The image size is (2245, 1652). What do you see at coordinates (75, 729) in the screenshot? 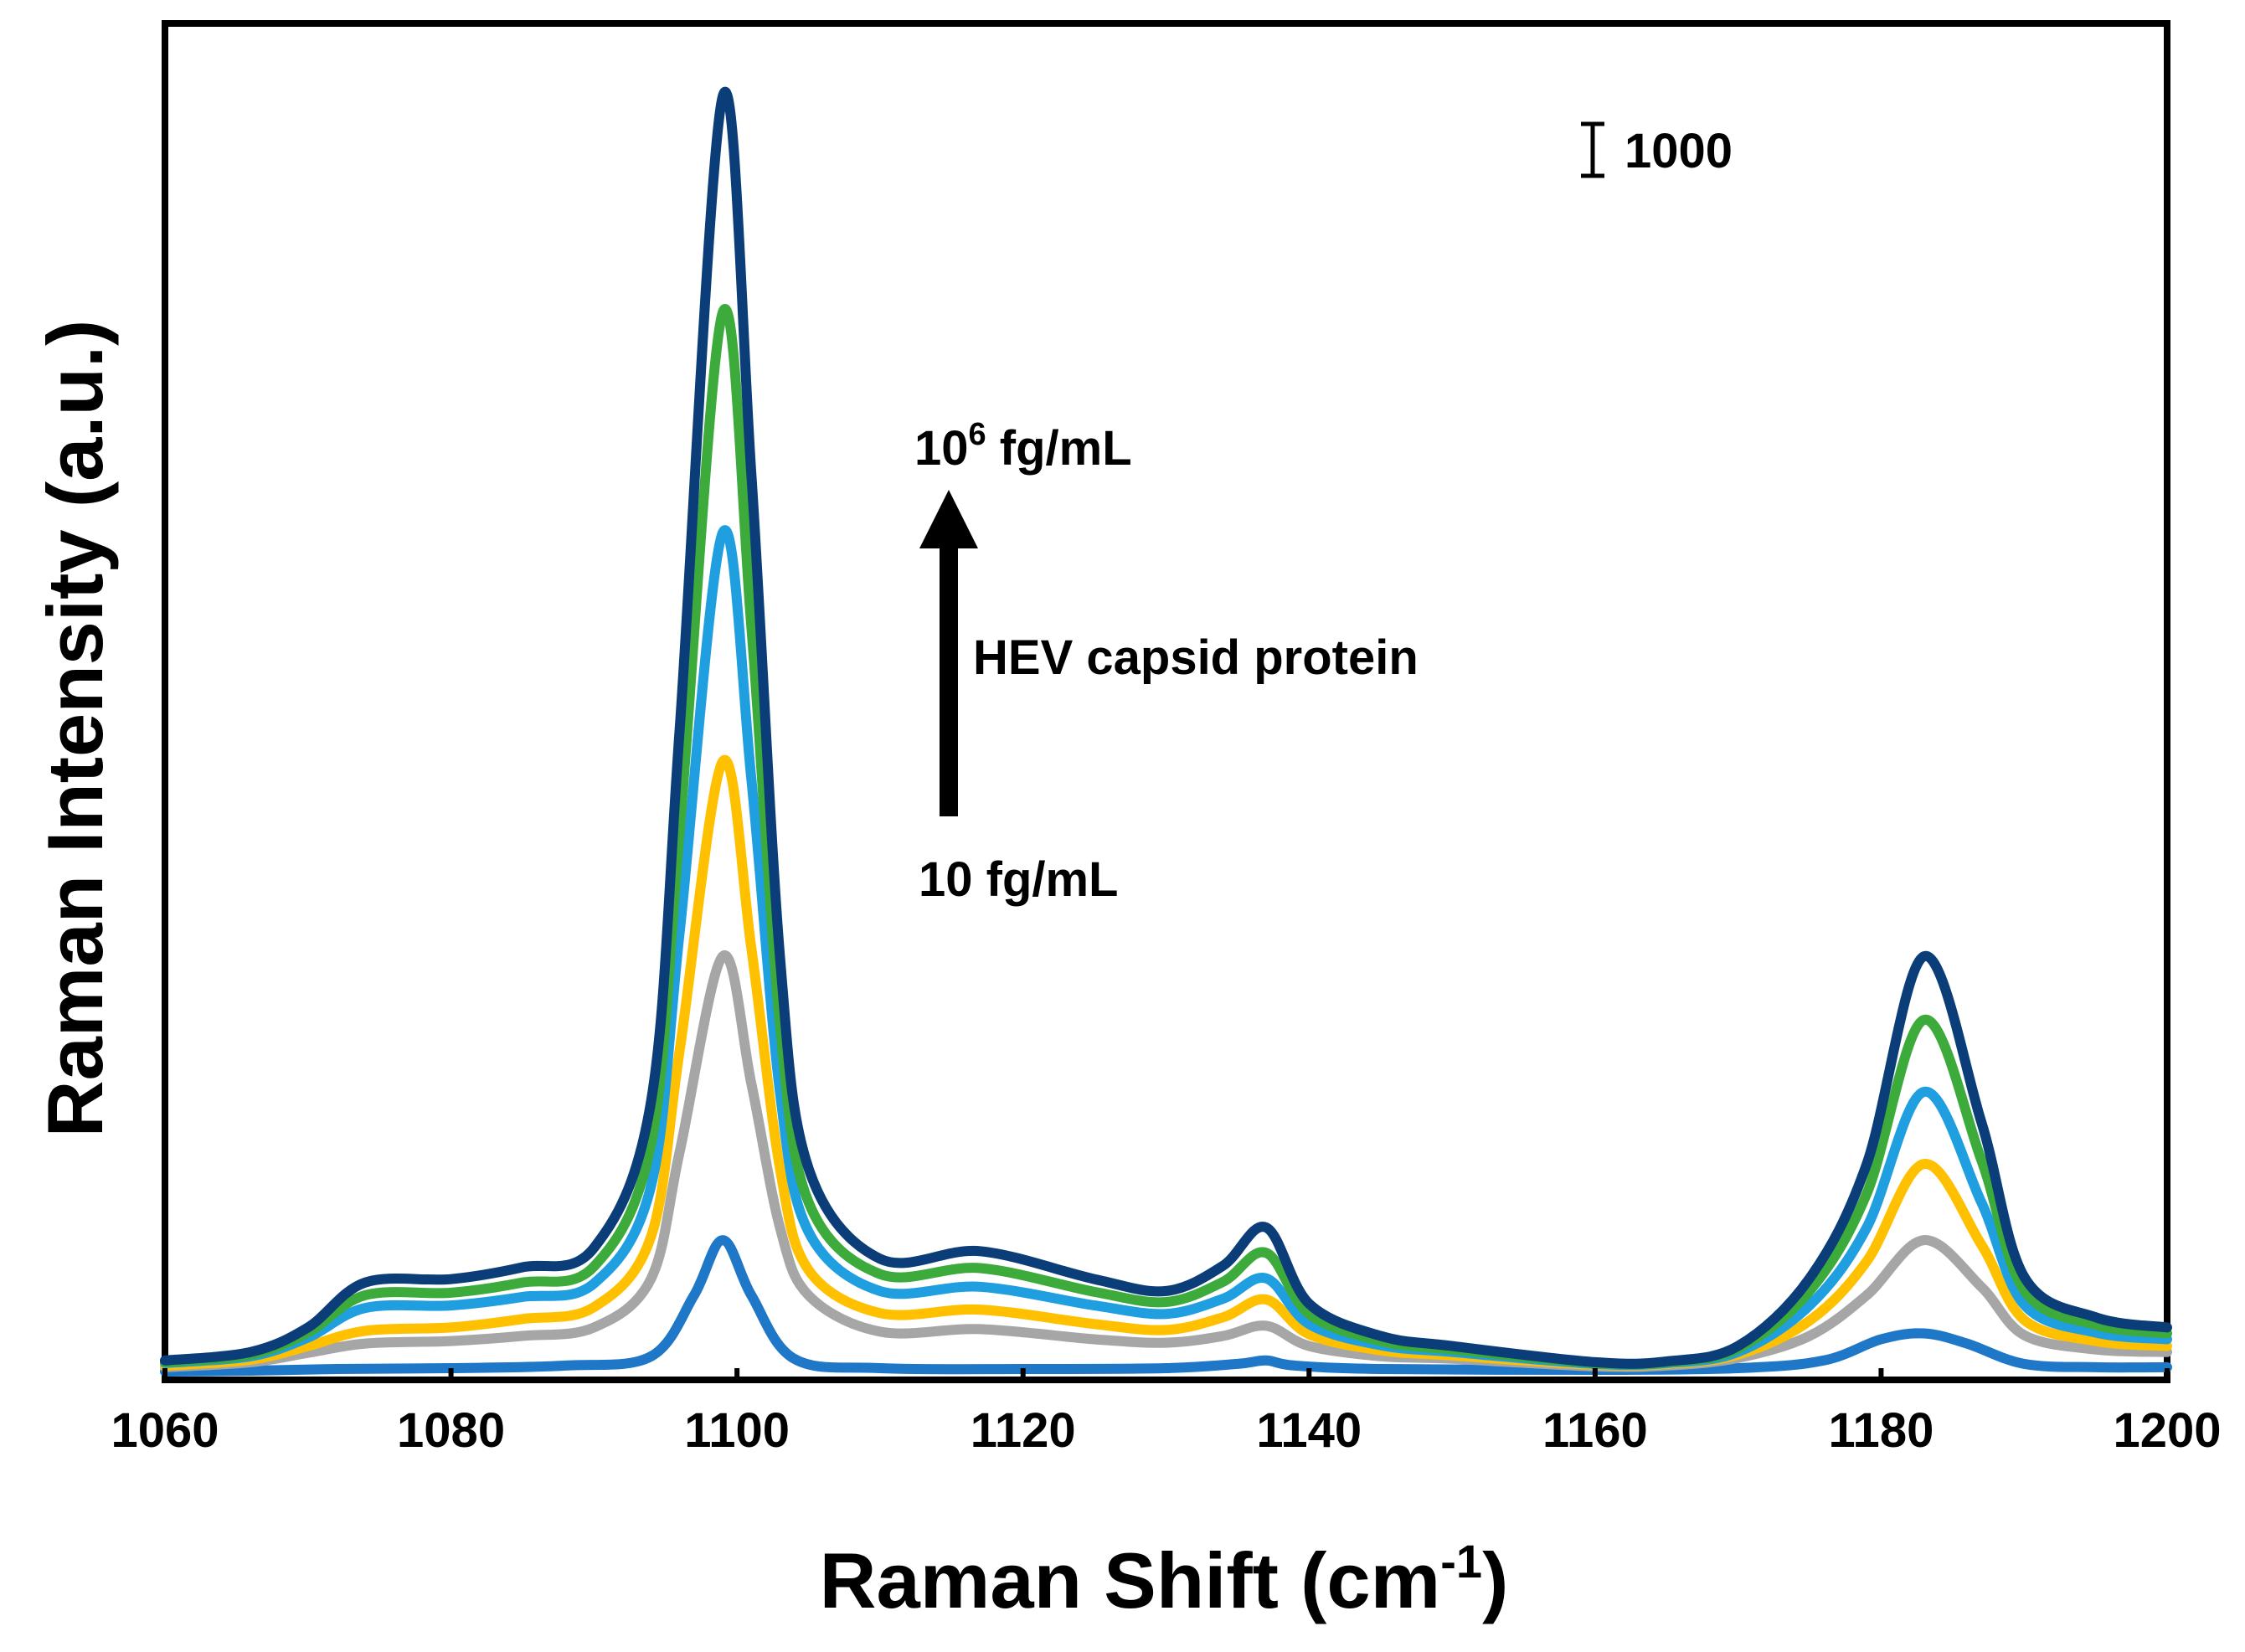
I see `y-axis-title: Raman Intensity (a.u.)` at bounding box center [75, 729].